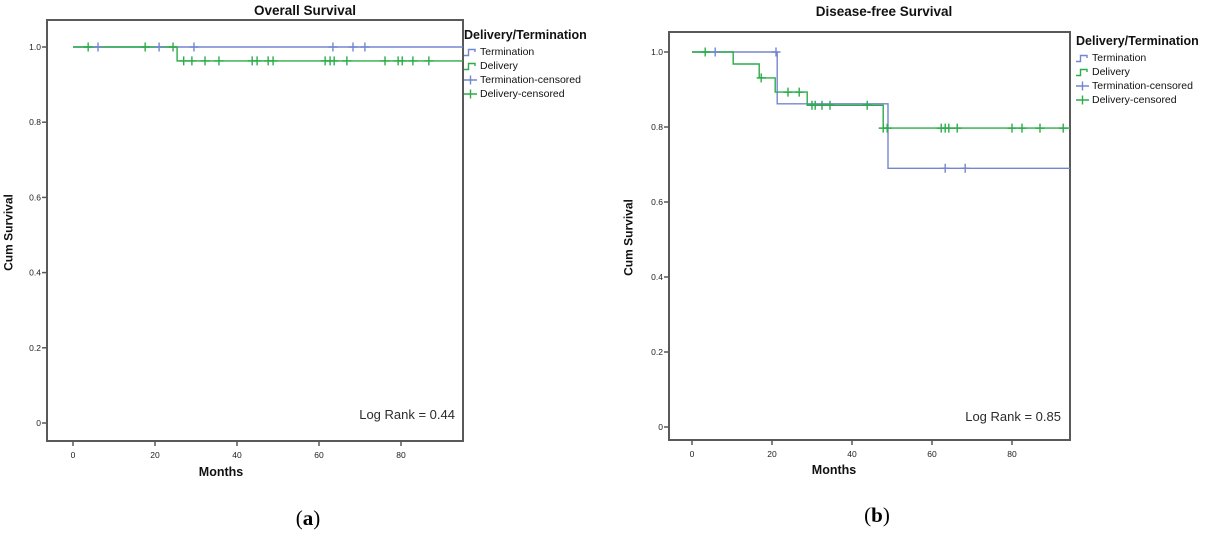 The width and height of the screenshot is (1224, 546). I want to click on chart-title: Disease-free Survival, so click(884, 11).